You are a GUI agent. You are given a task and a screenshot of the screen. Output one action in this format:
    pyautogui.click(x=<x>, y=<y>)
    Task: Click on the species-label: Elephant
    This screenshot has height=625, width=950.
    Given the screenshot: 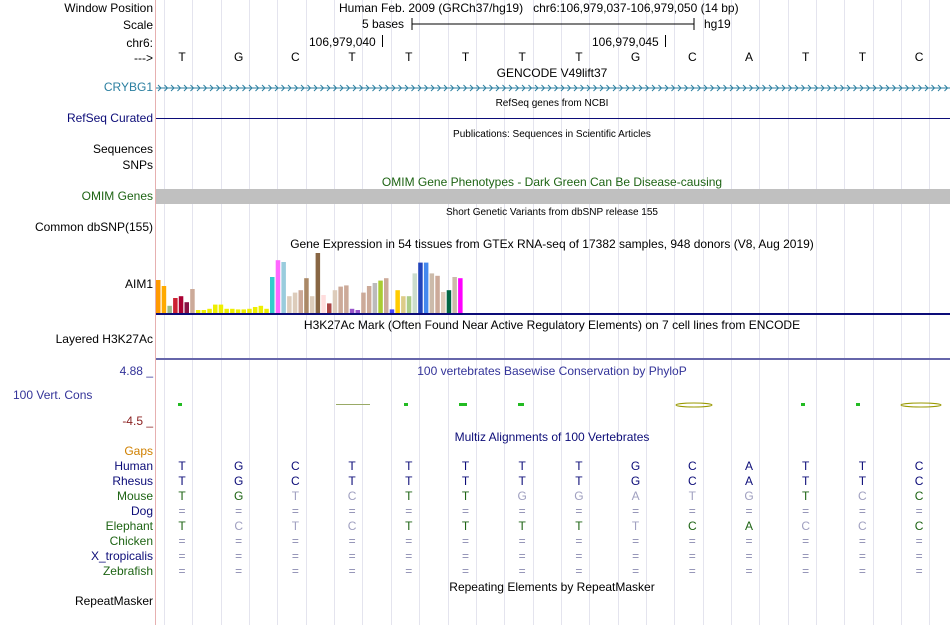 What is the action you would take?
    pyautogui.click(x=129, y=526)
    